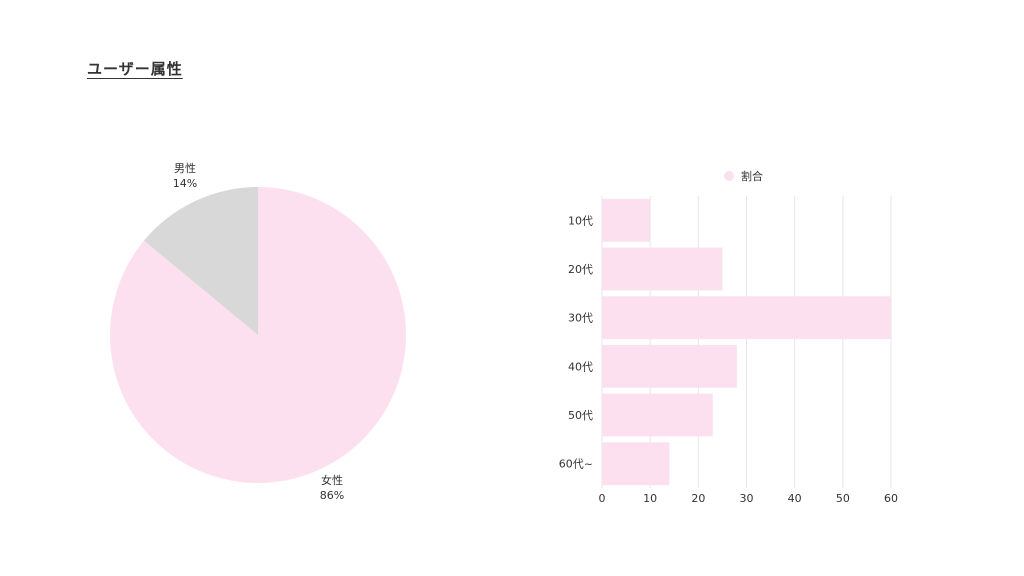 This screenshot has height=576, width=1024. I want to click on pie-slice-label: 女性, so click(332, 480).